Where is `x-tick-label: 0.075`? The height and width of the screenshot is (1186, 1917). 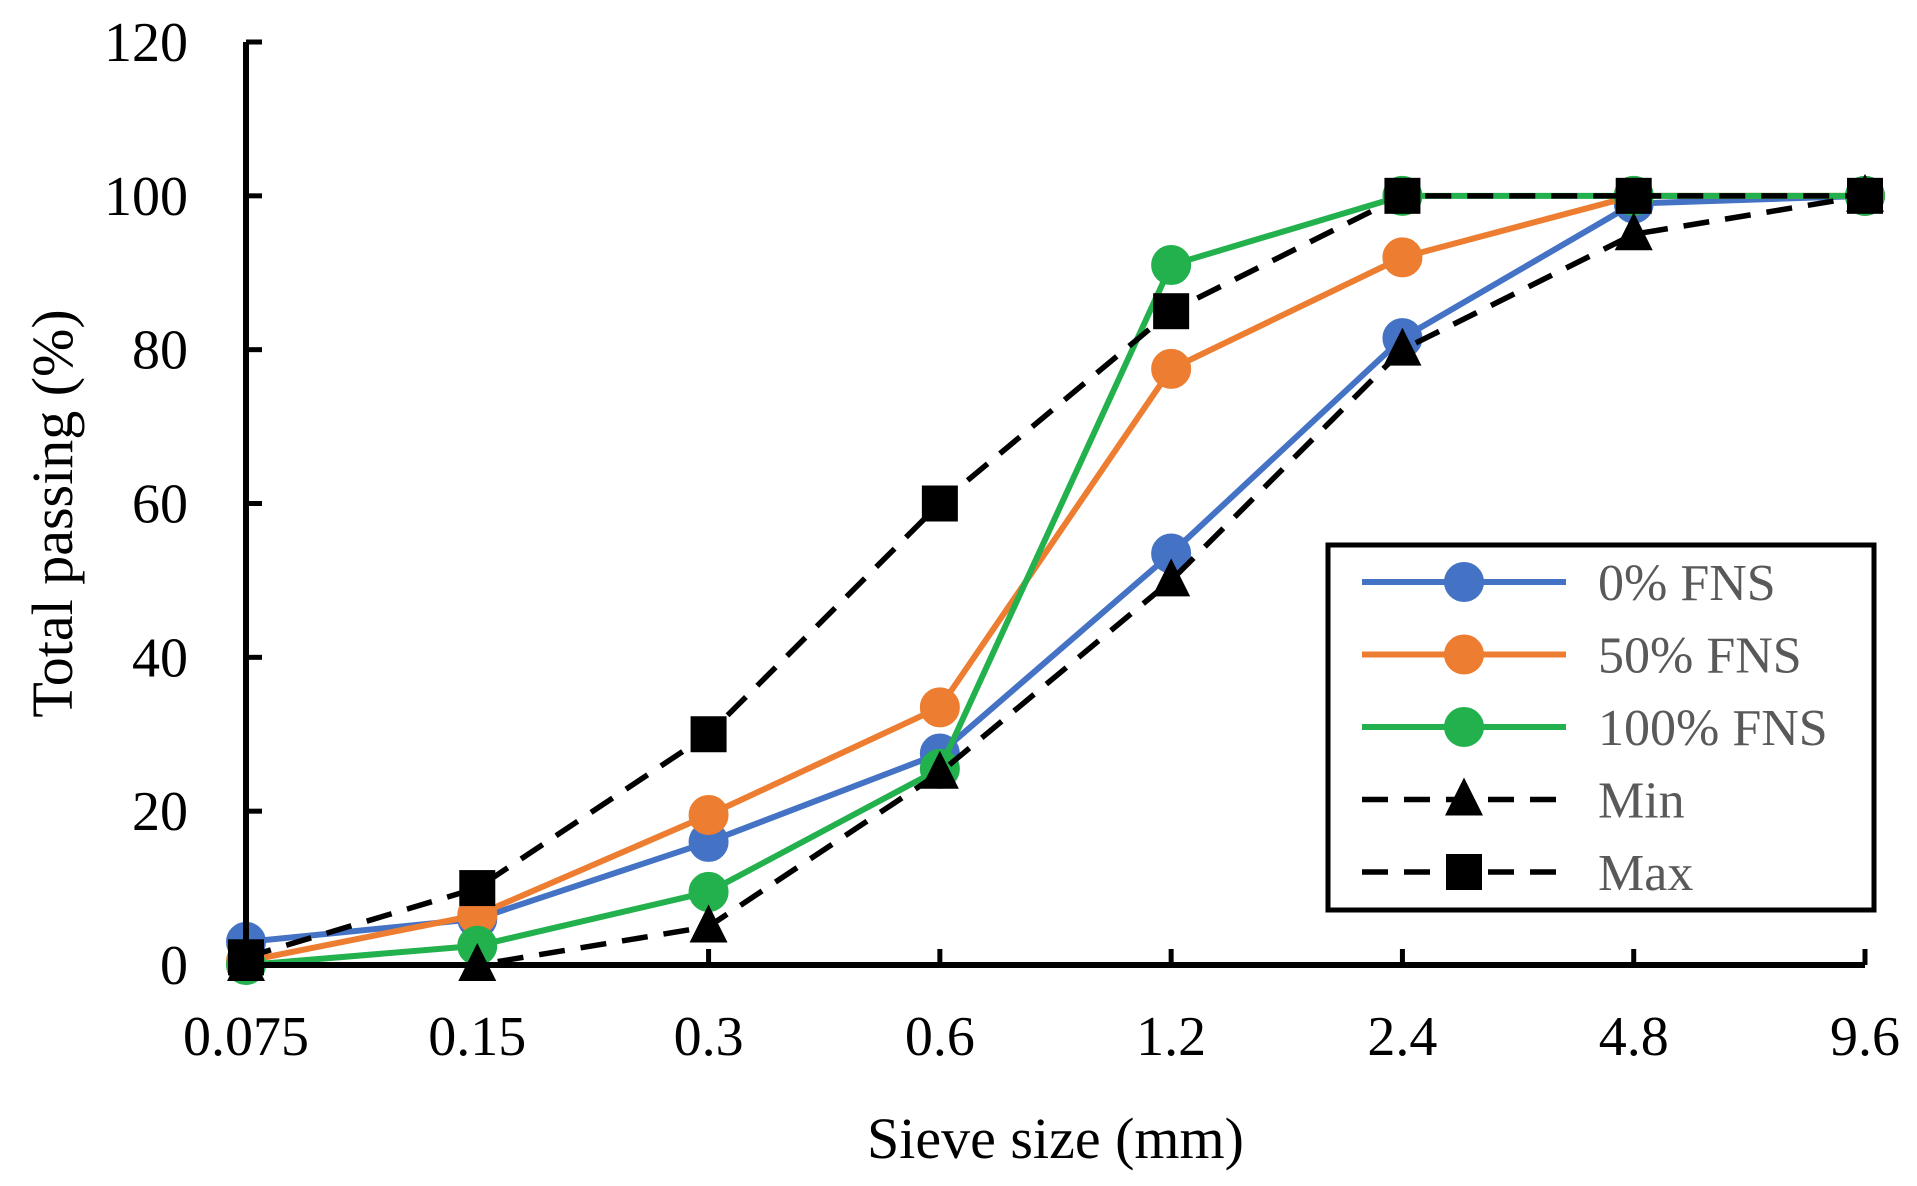 x-tick-label: 0.075 is located at coordinates (246, 1037).